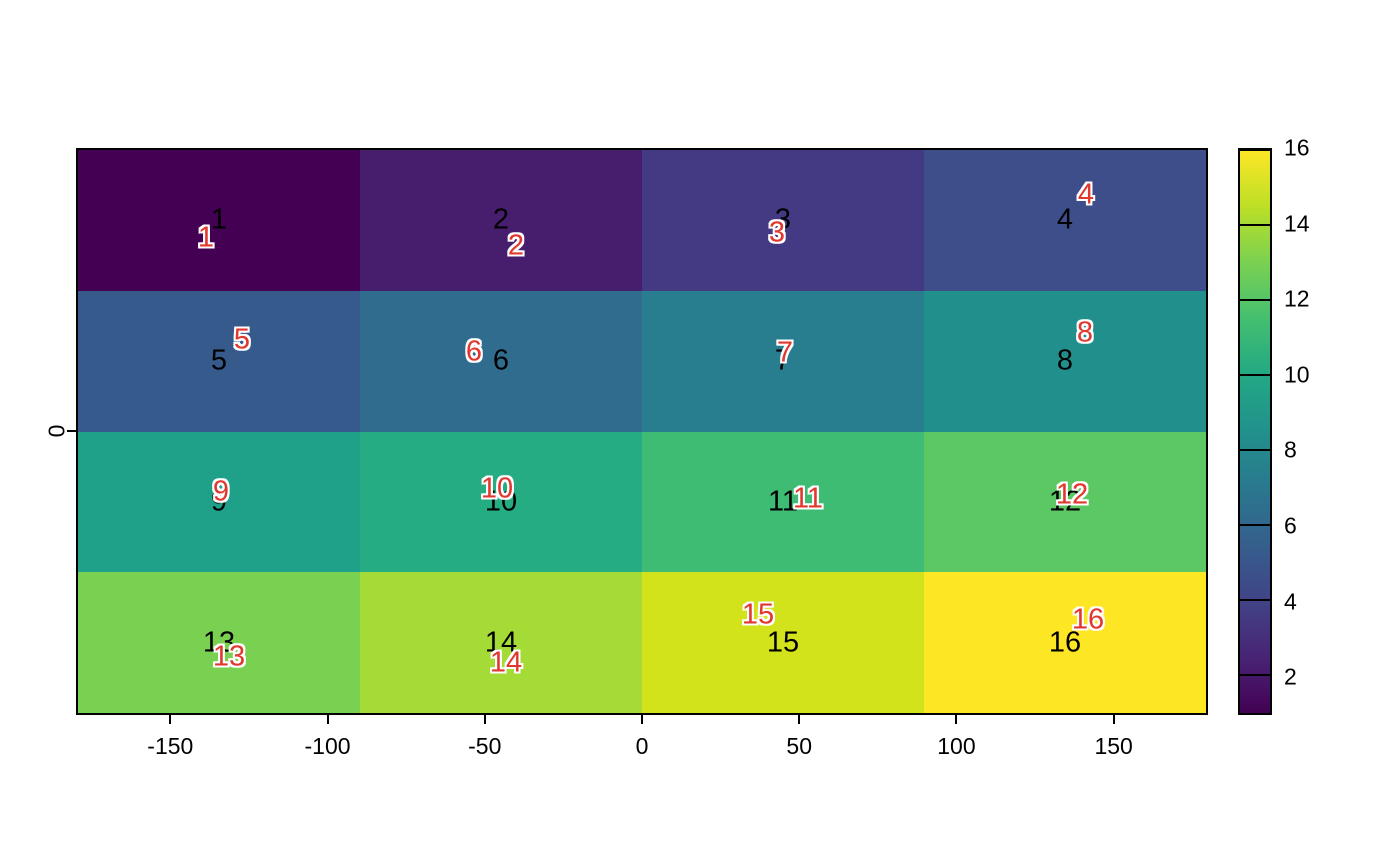  What do you see at coordinates (642, 746) in the screenshot?
I see `x-axis-tick-label: 0` at bounding box center [642, 746].